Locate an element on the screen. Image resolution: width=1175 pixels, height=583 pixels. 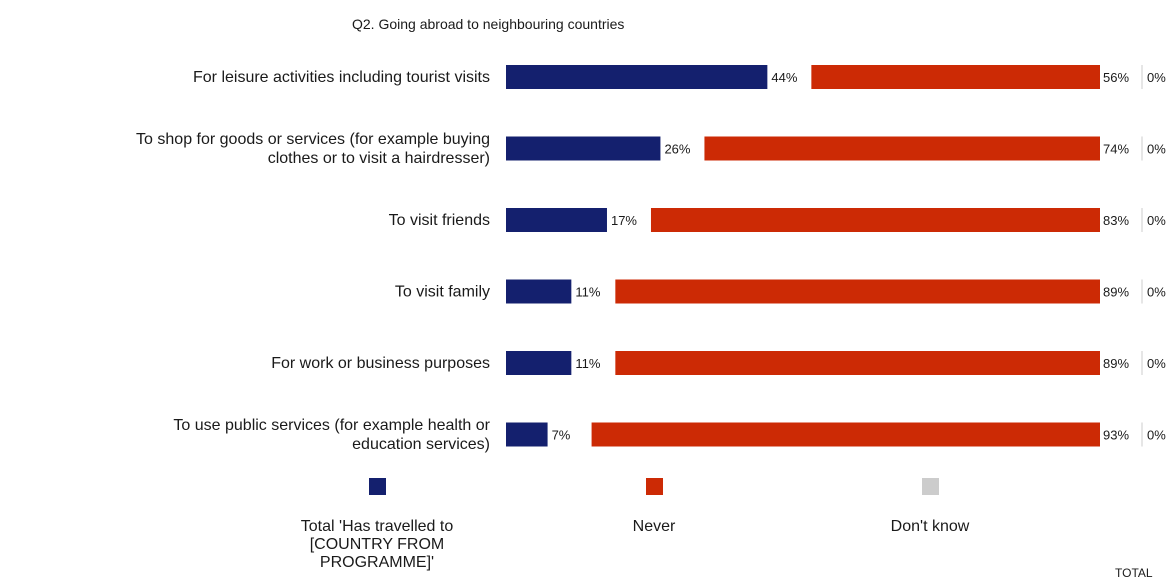
category-label: To visit family is located at coordinates (442, 292).